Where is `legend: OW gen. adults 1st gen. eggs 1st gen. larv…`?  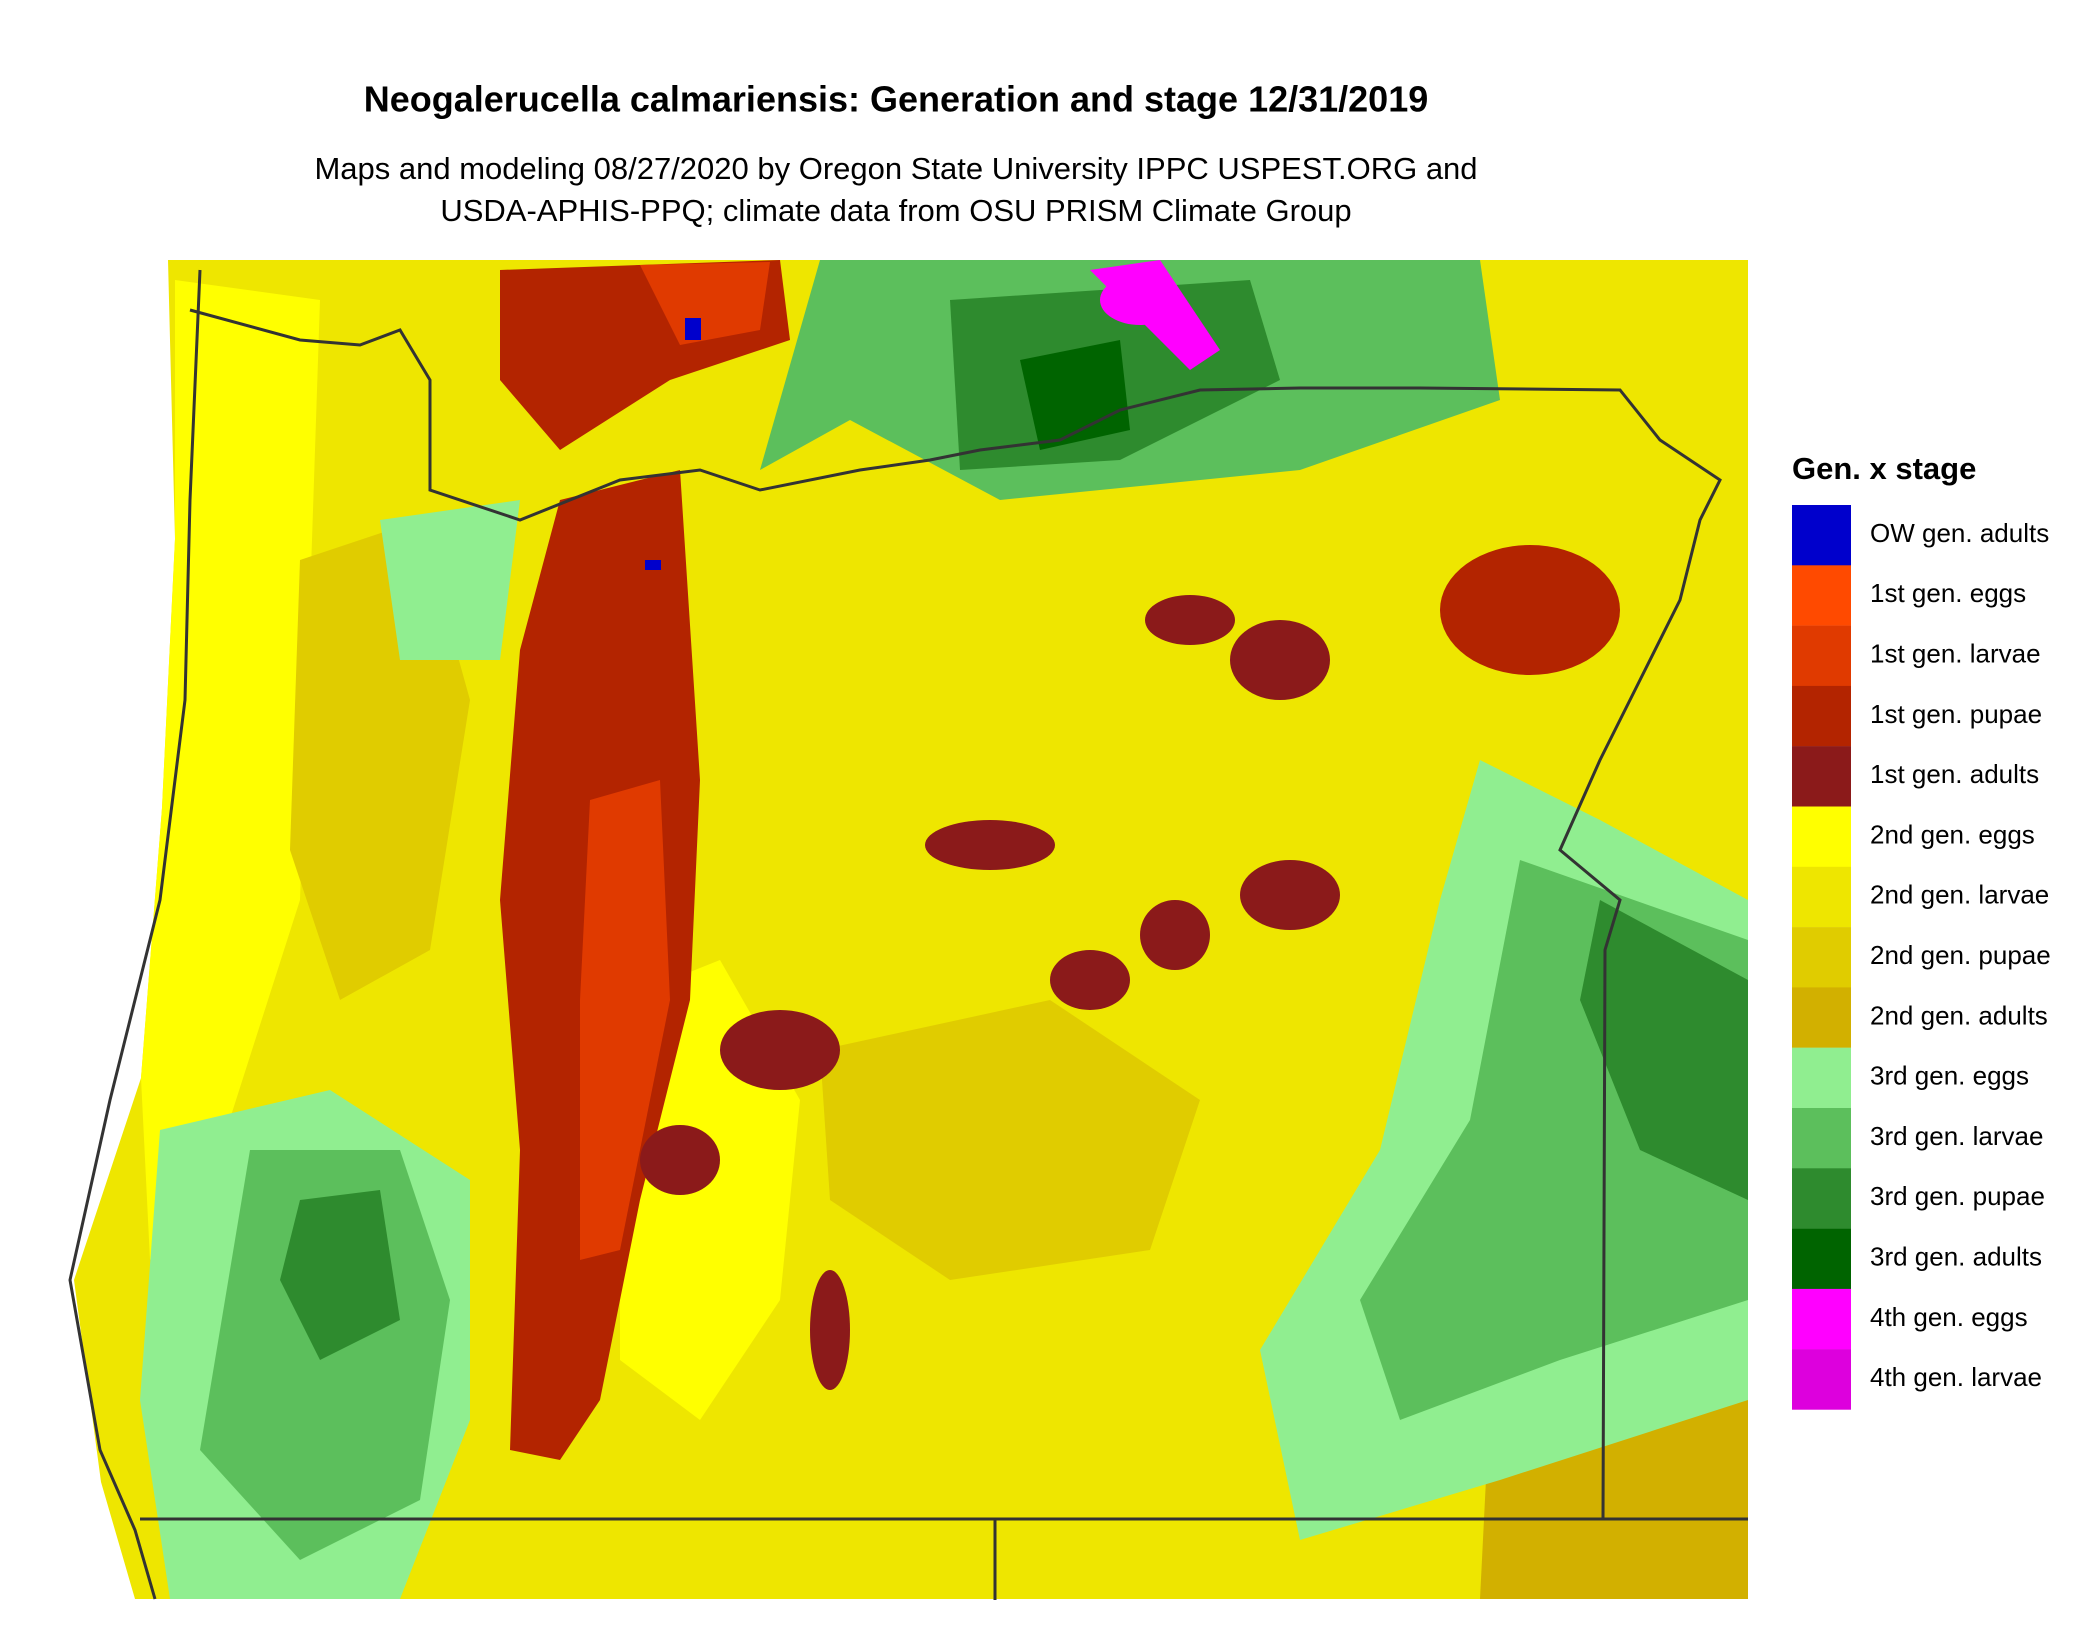
legend: OW gen. adults 1st gen. eggs 1st gen. larv… is located at coordinates (1921, 957).